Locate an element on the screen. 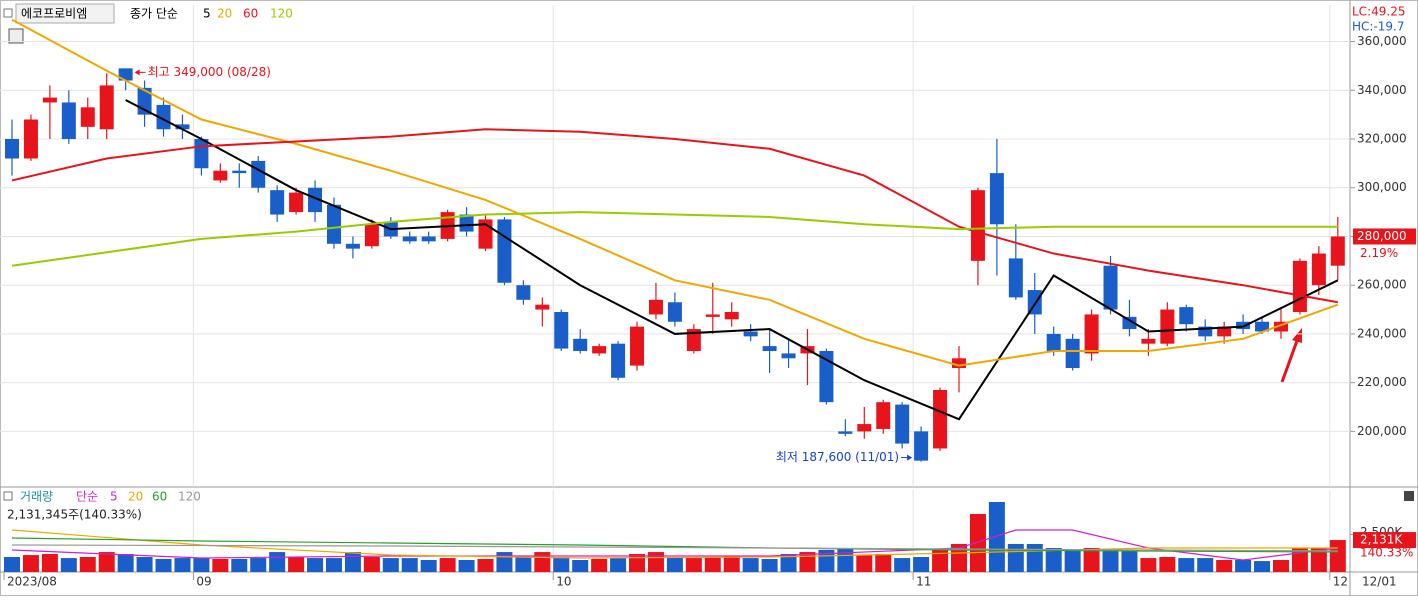  volume-title: 거래량 is located at coordinates (36, 497).